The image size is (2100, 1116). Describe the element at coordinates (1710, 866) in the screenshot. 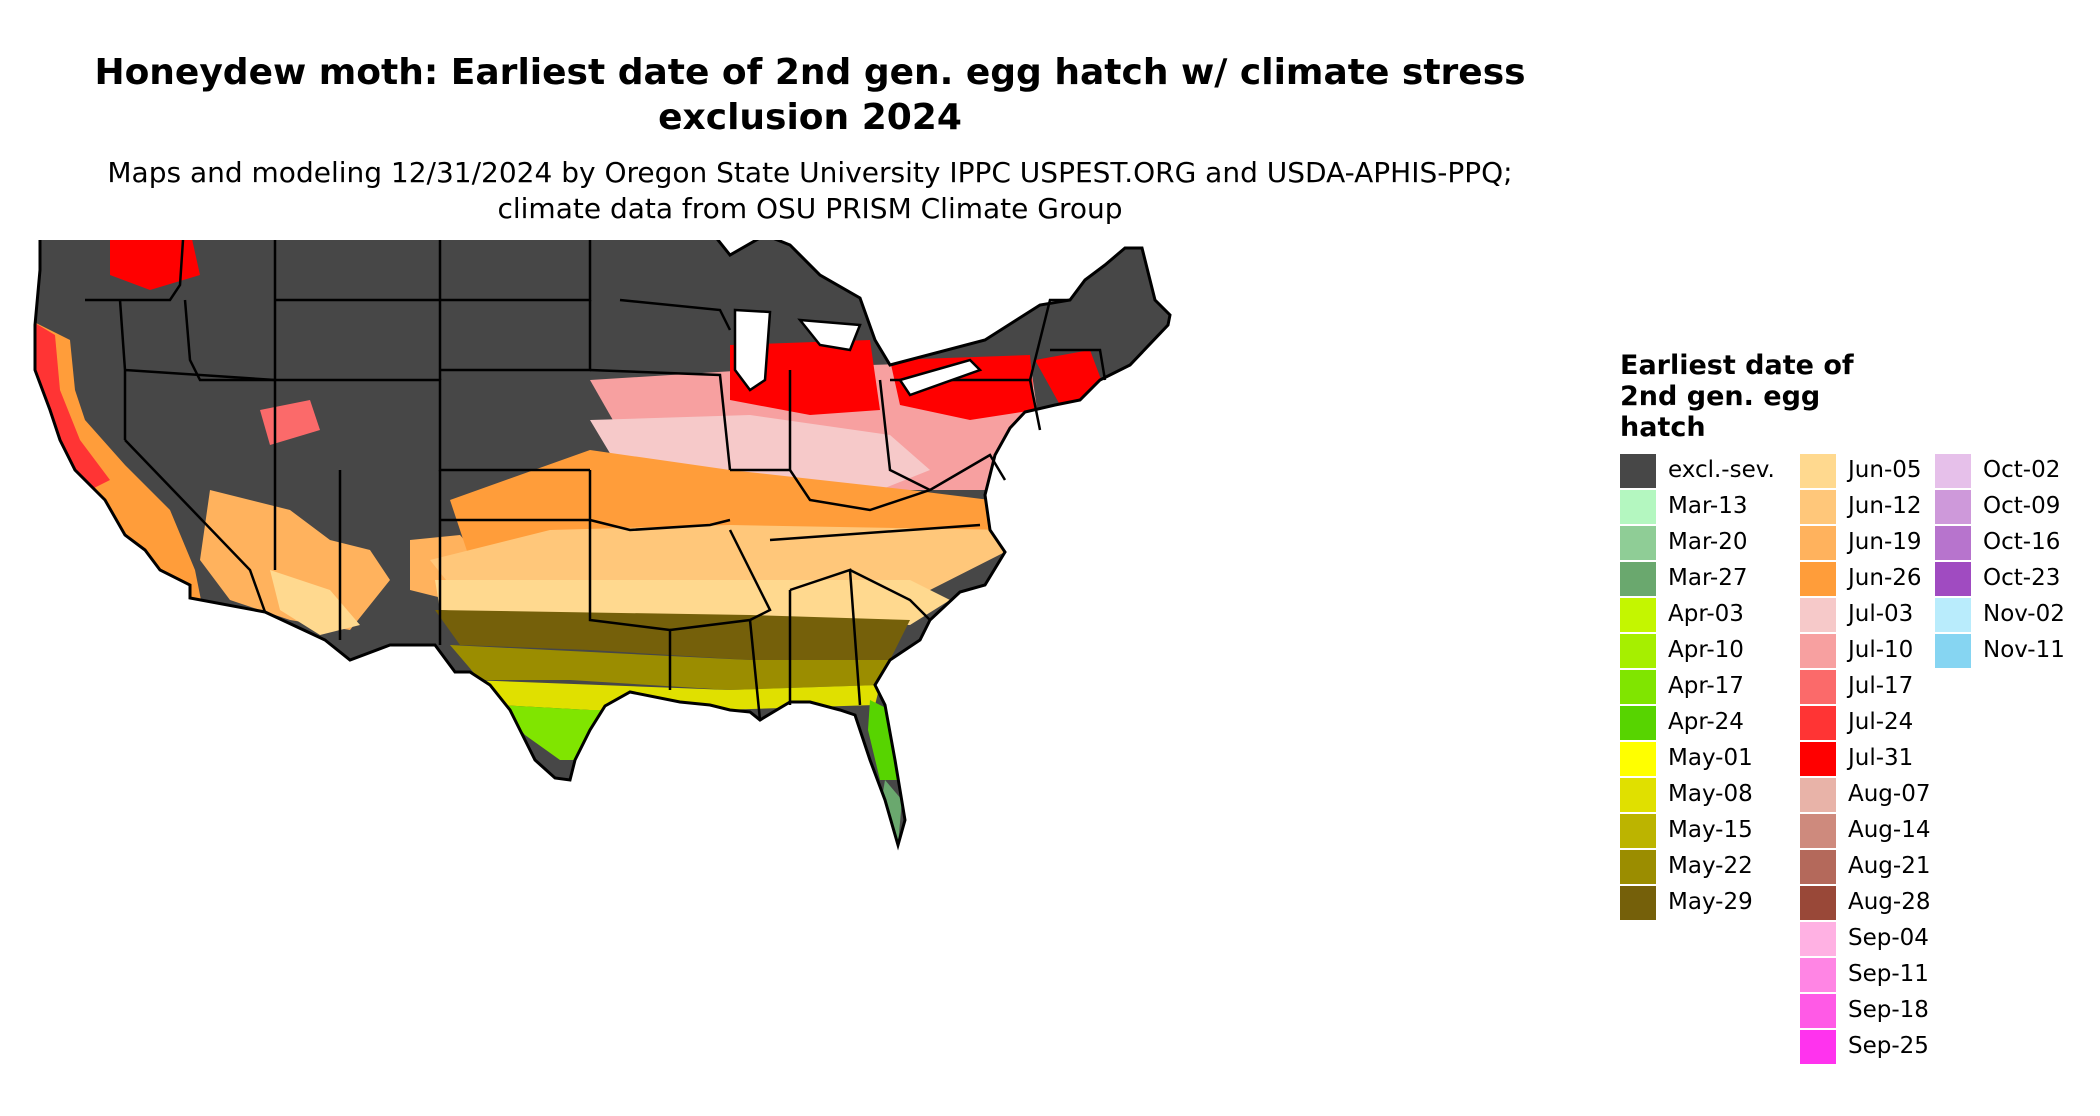

I see `legend-label: May-22` at that location.